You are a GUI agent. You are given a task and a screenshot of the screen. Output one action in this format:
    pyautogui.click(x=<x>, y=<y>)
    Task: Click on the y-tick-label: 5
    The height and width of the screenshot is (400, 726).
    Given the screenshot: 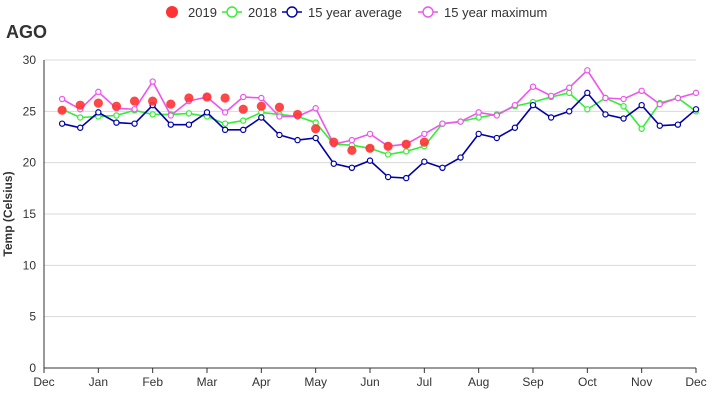 What is the action you would take?
    pyautogui.click(x=32, y=317)
    